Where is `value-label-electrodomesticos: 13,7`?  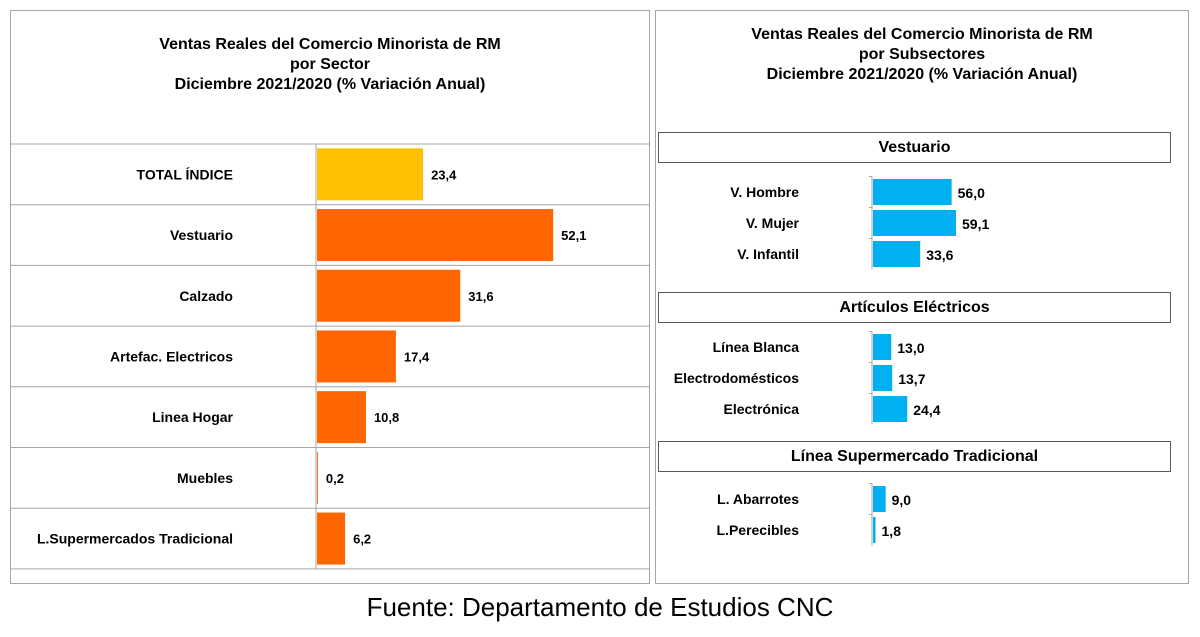 value-label-electrodomesticos: 13,7 is located at coordinates (911, 379).